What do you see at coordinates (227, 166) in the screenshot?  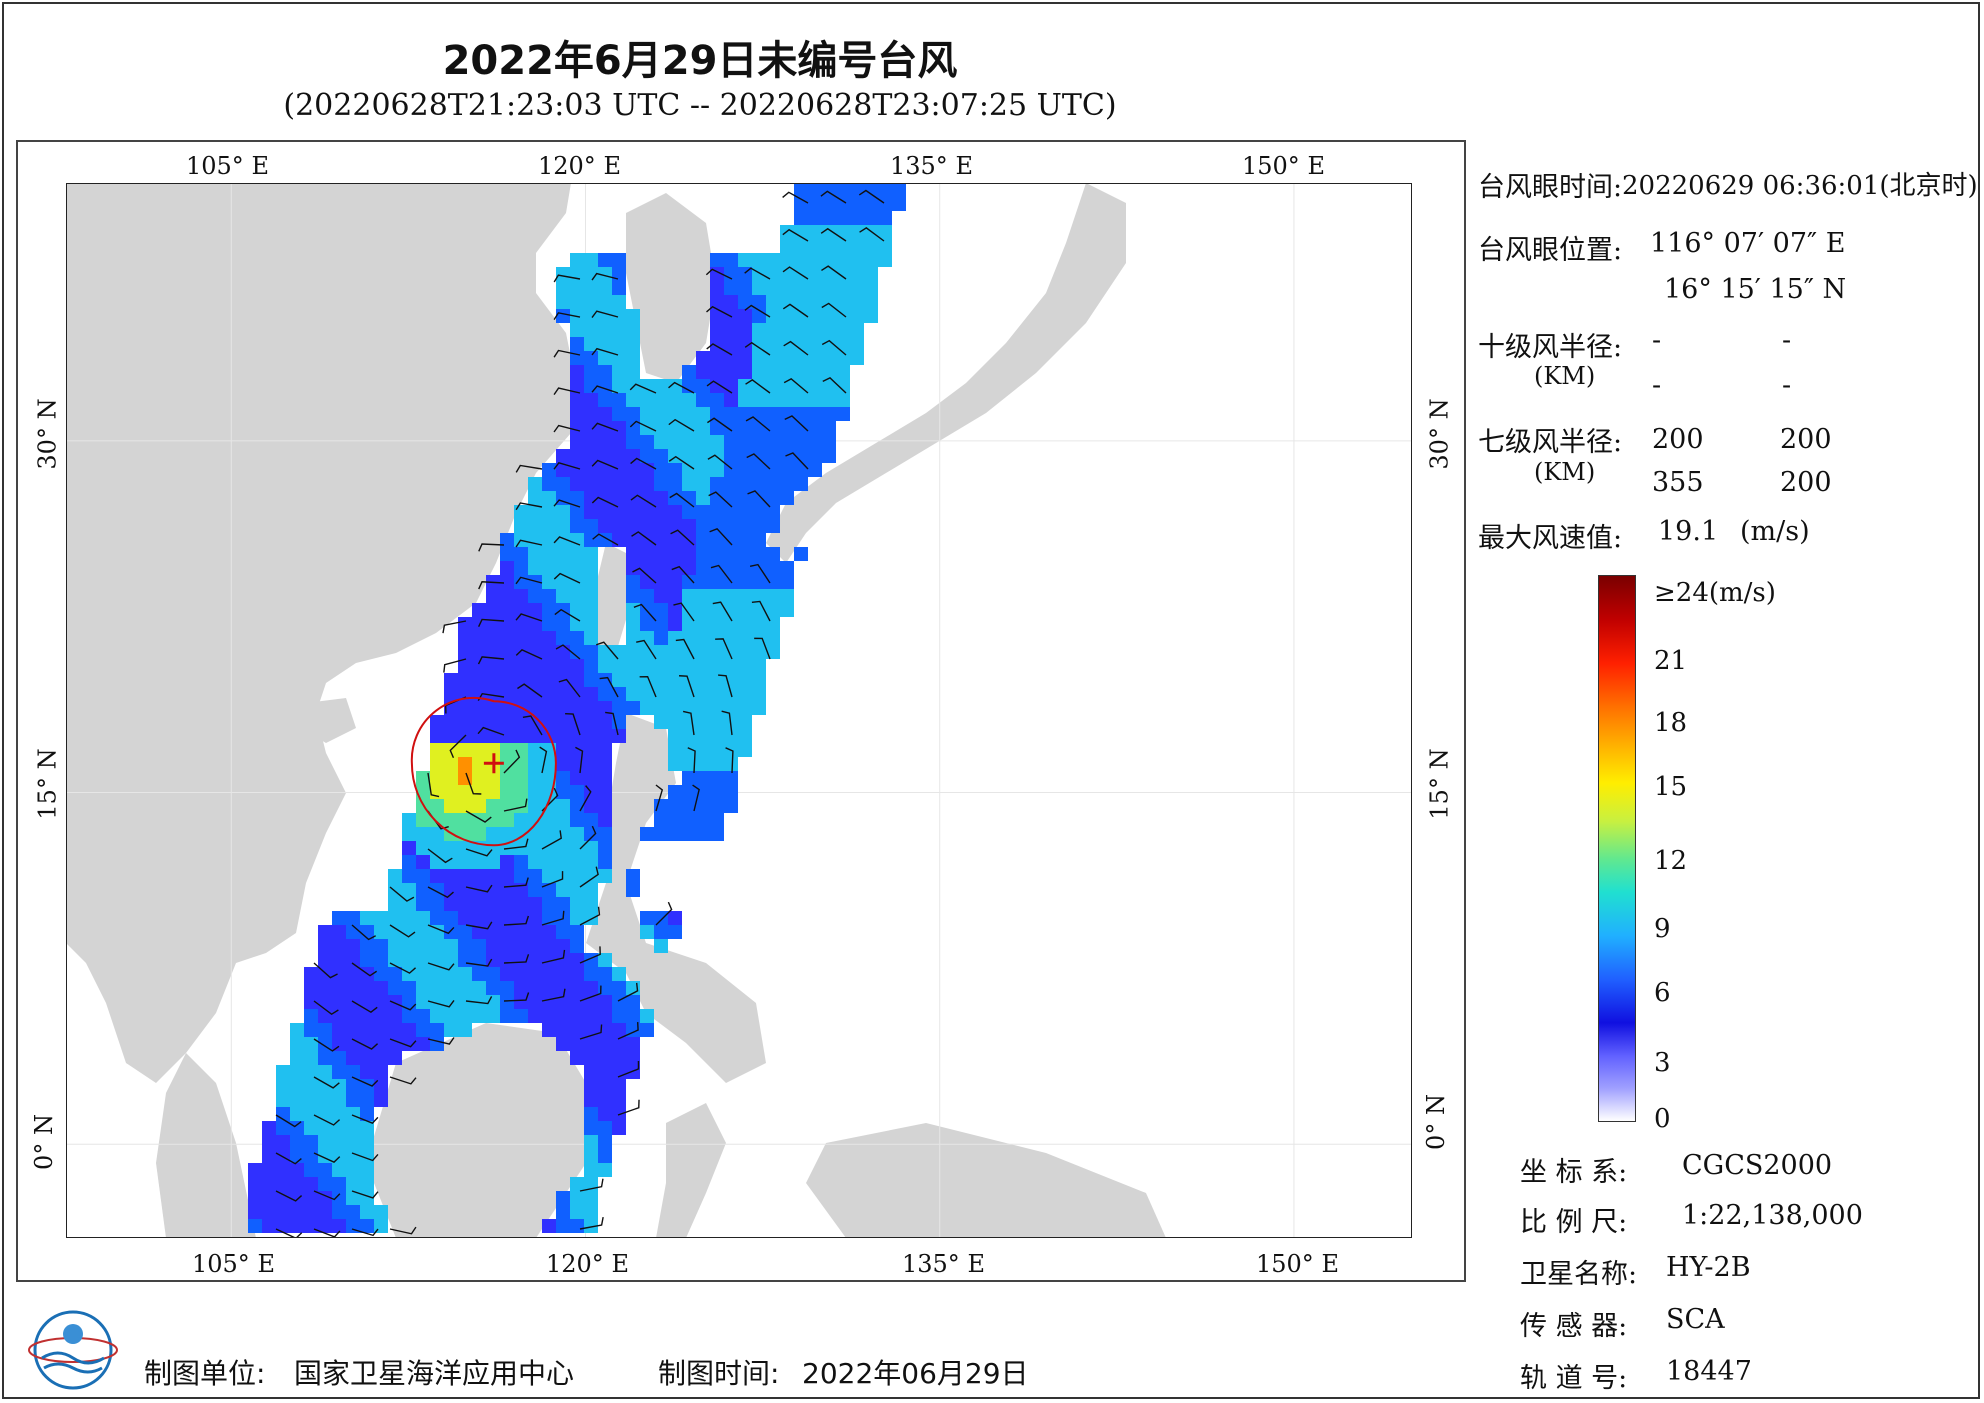 I see `lon-label-top-105: 105° E` at bounding box center [227, 166].